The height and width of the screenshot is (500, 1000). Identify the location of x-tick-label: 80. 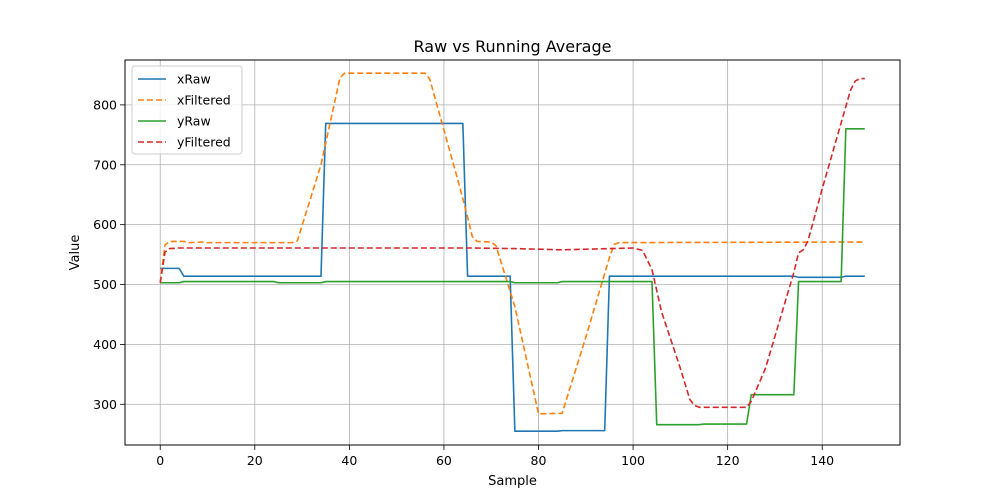
(539, 460).